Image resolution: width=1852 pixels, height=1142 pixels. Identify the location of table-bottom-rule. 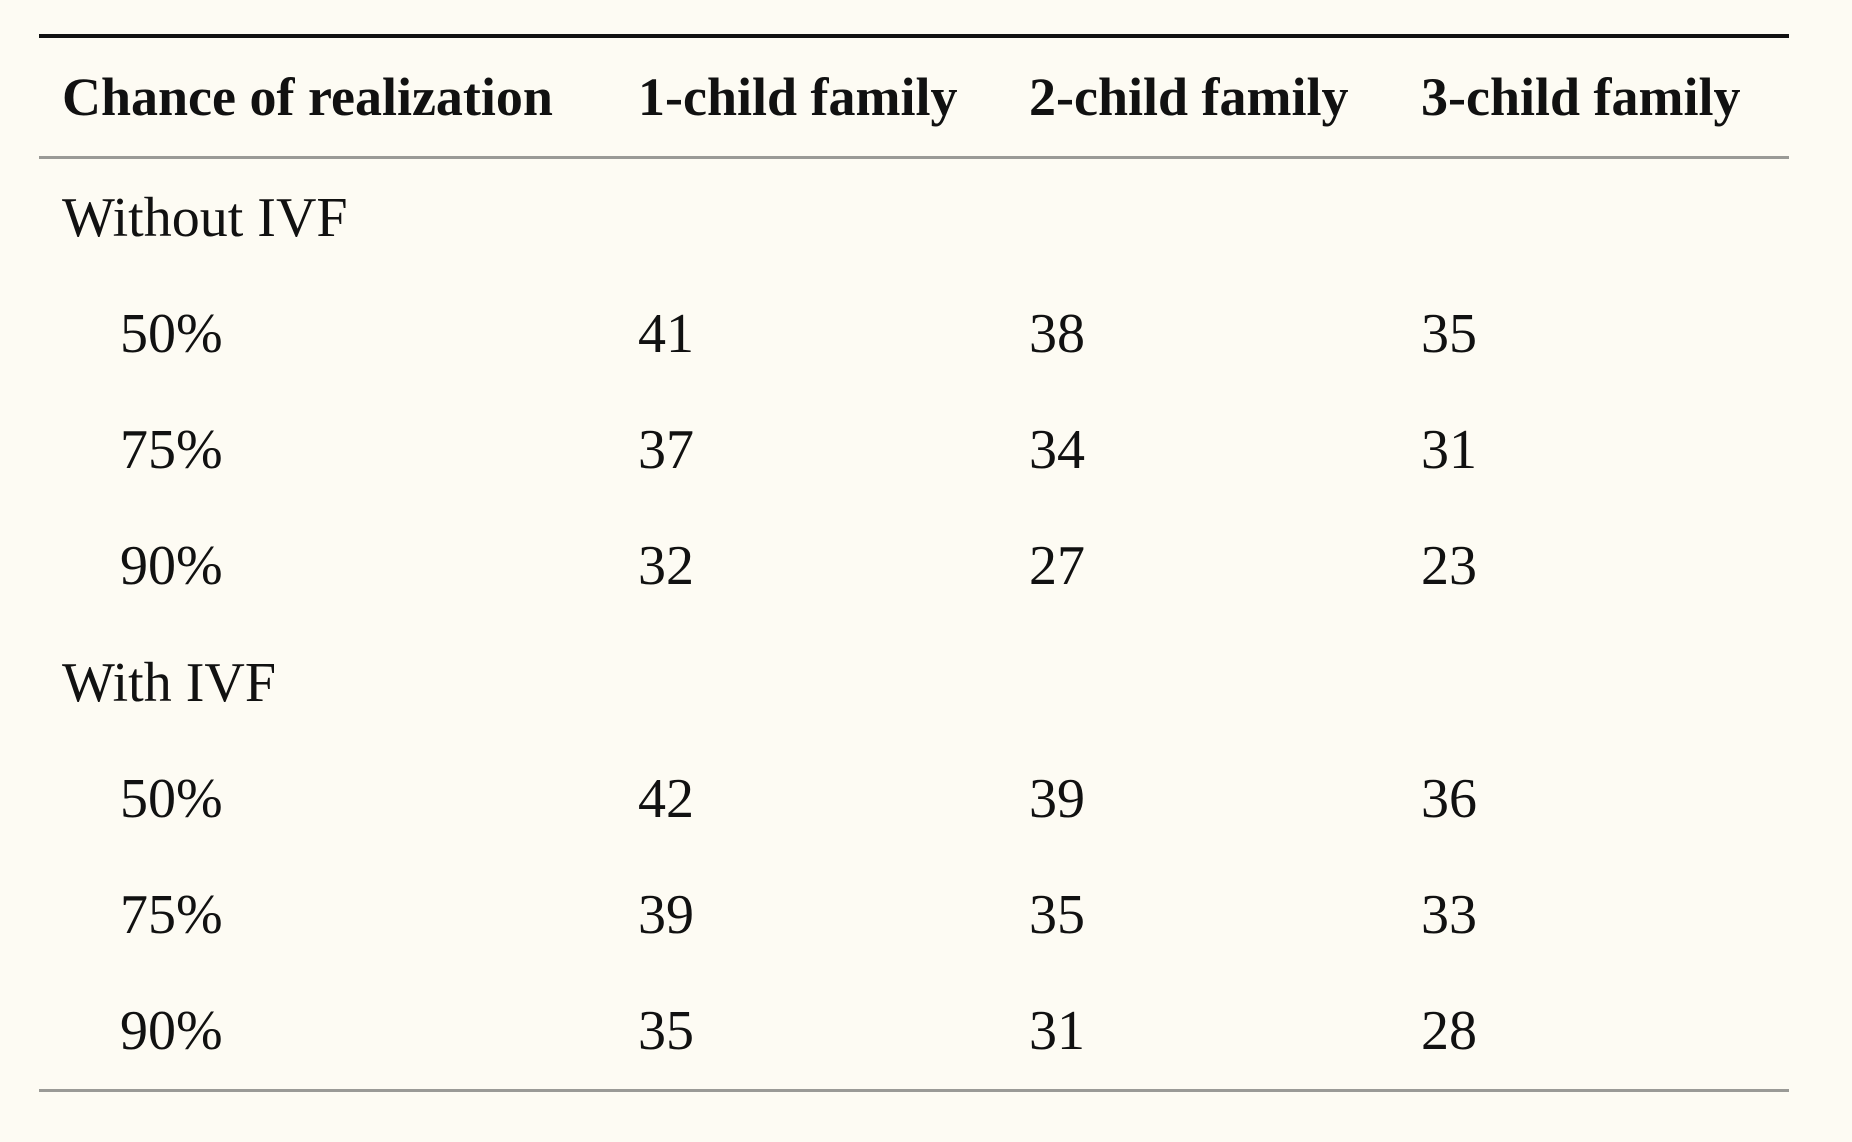
(914, 1090).